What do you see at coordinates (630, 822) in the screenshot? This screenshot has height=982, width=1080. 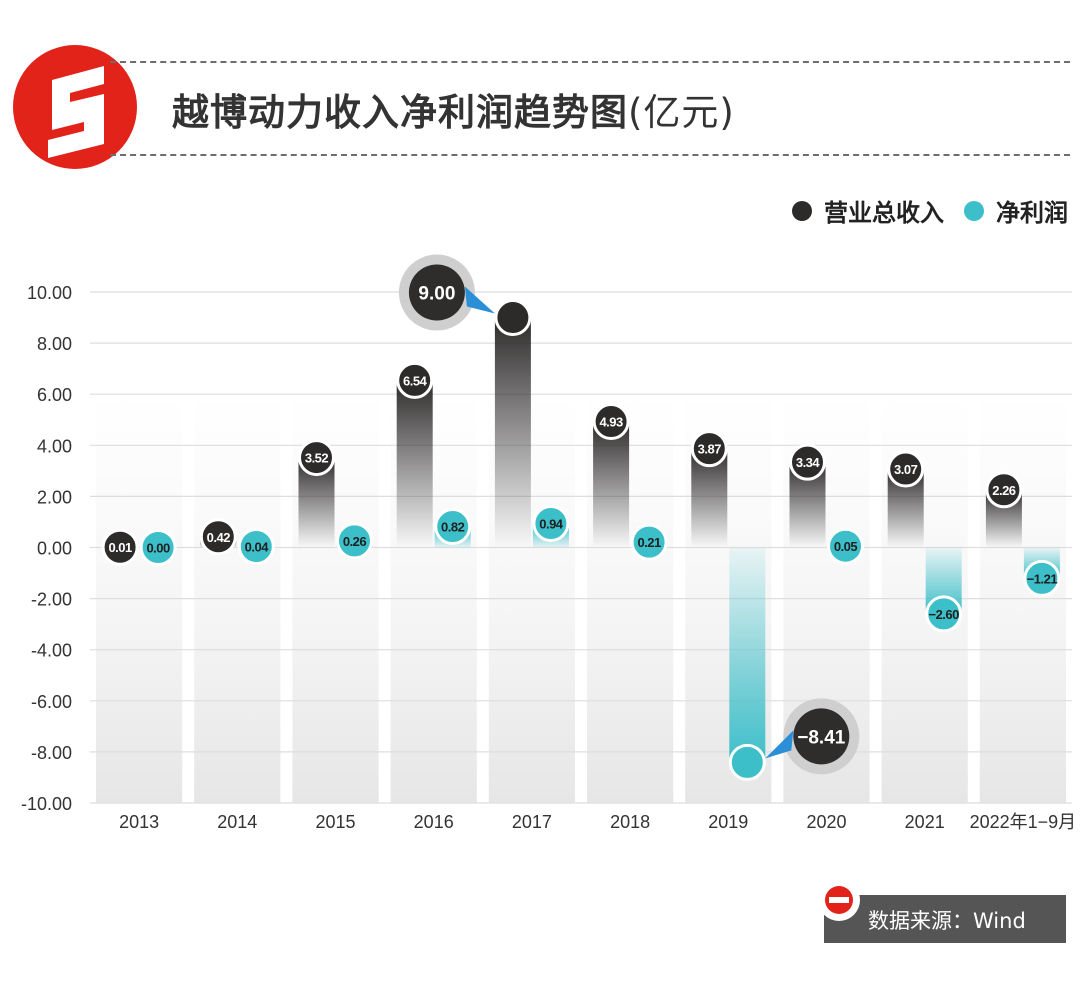 I see `x-tick-label: 2018` at bounding box center [630, 822].